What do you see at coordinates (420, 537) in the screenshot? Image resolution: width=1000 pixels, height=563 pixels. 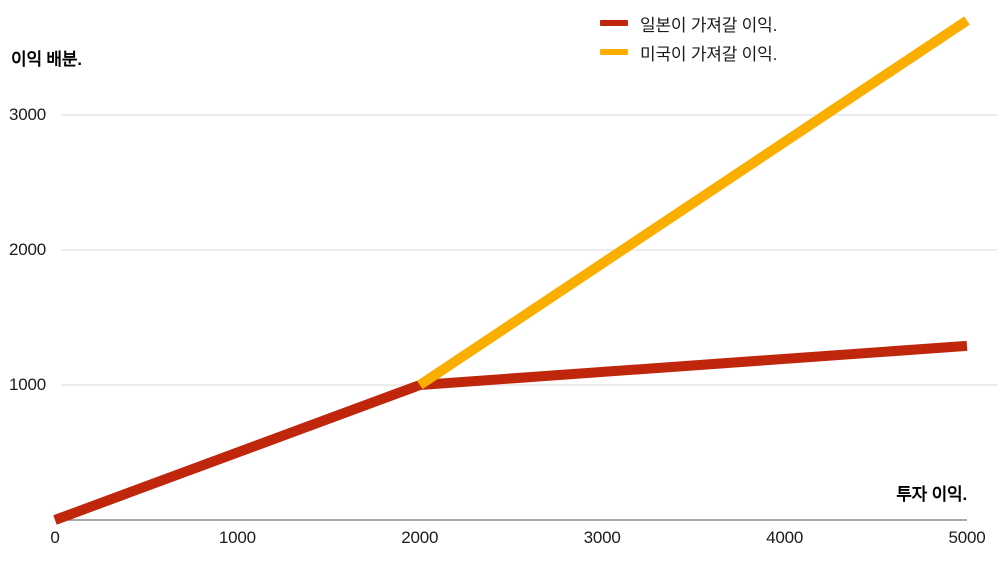 I see `x-tick-label: 2000` at bounding box center [420, 537].